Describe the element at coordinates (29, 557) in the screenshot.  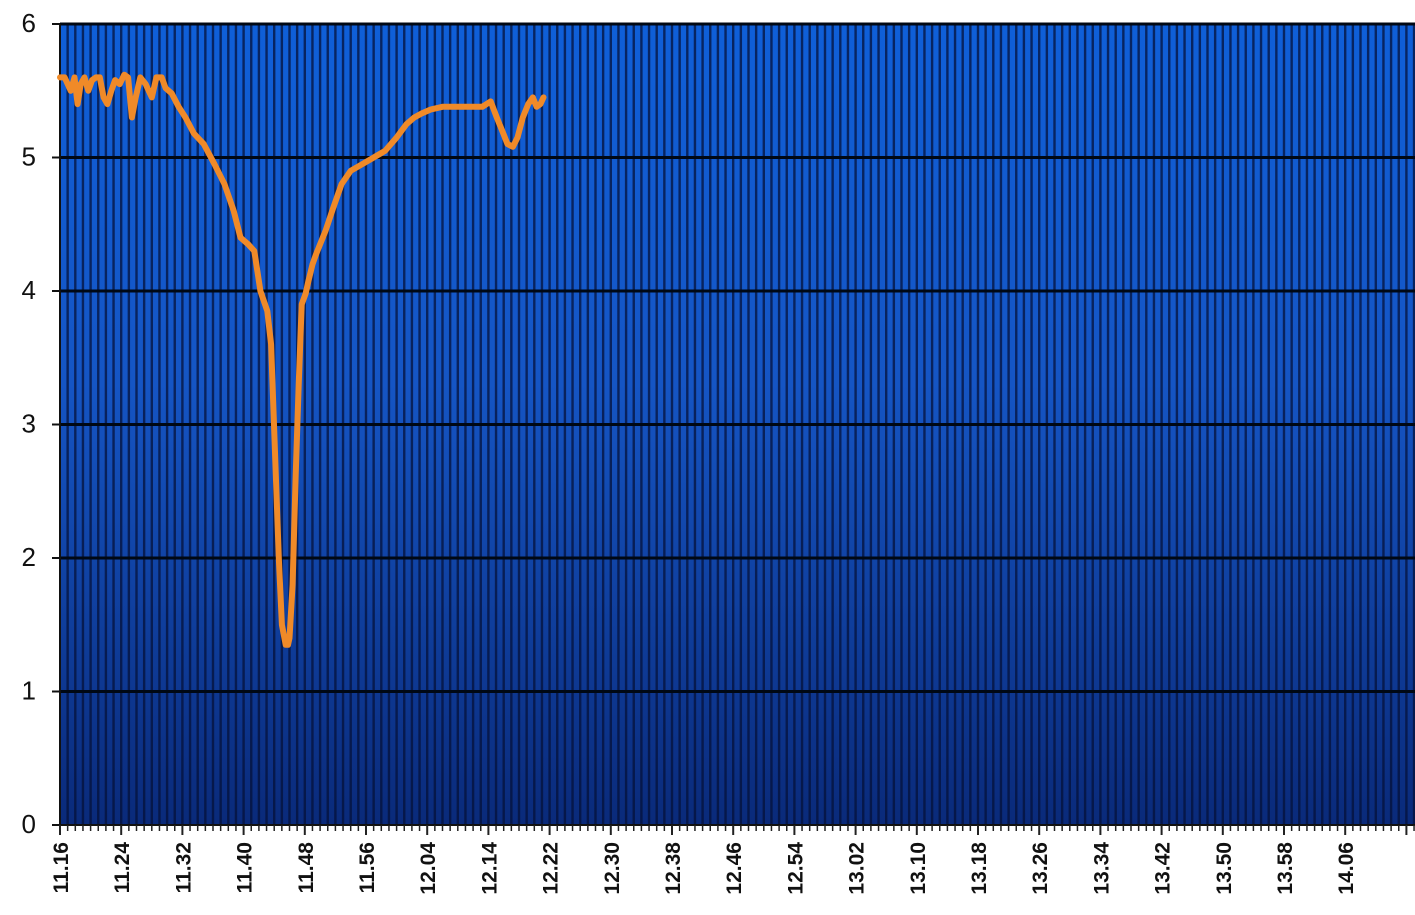
I see `y-tick-label: 2` at that location.